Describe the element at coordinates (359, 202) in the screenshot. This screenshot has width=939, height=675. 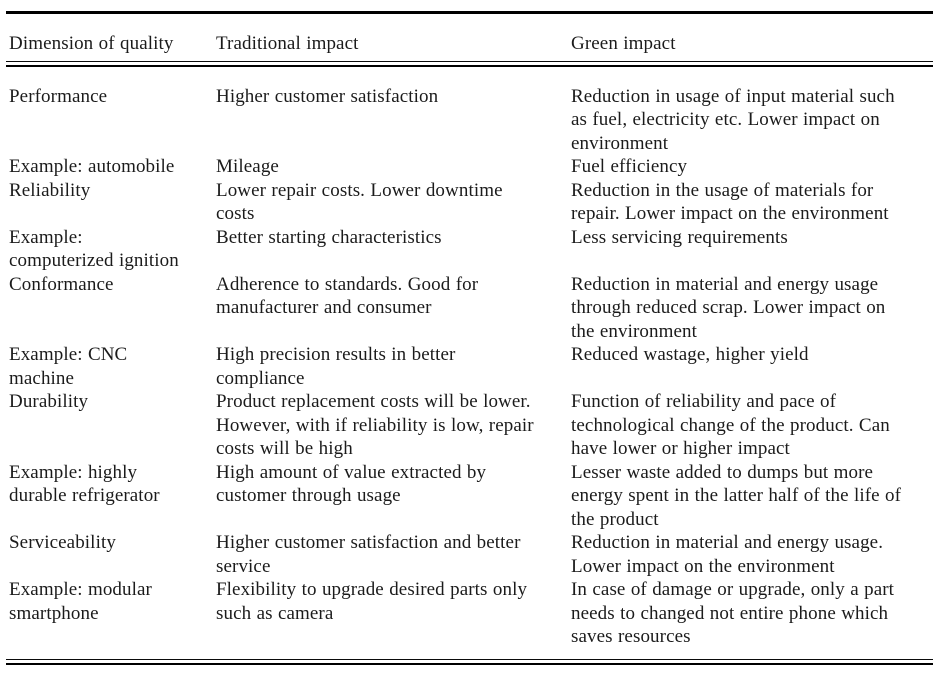
I see `cell-traditional-impact: Lower repair costs. Lower downtime costs` at that location.